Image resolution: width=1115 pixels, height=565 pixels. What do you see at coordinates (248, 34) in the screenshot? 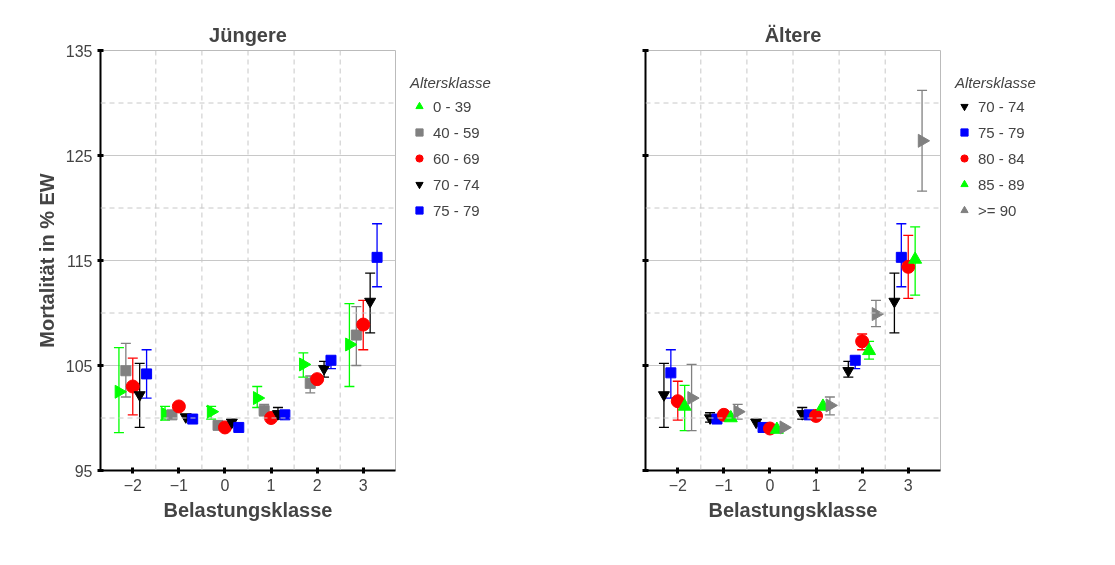
I see `chart-title: Jüngere` at bounding box center [248, 34].